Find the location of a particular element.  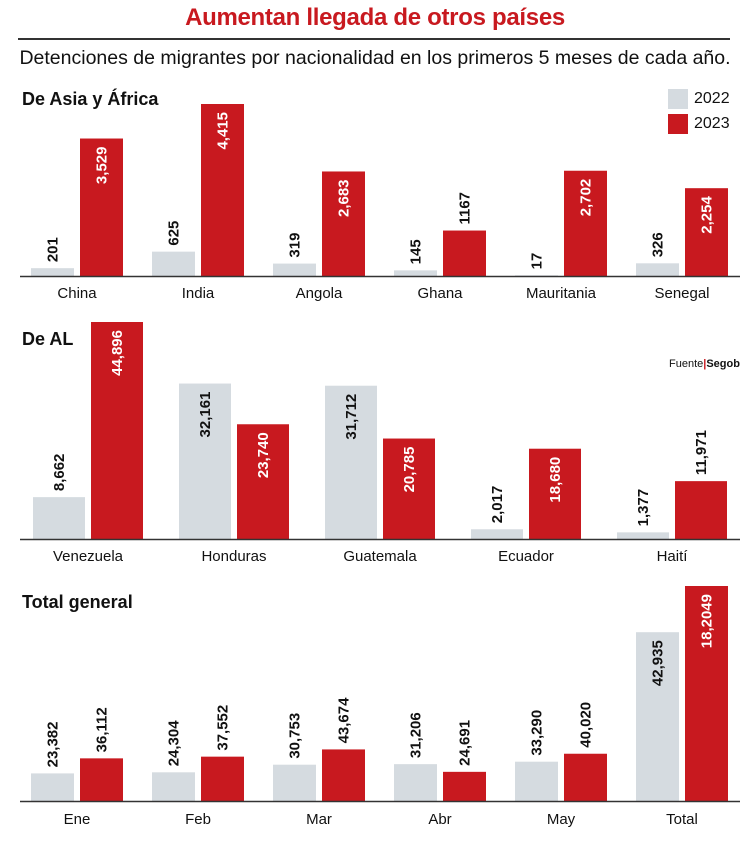

category-label-total-total: Total is located at coordinates (682, 819).